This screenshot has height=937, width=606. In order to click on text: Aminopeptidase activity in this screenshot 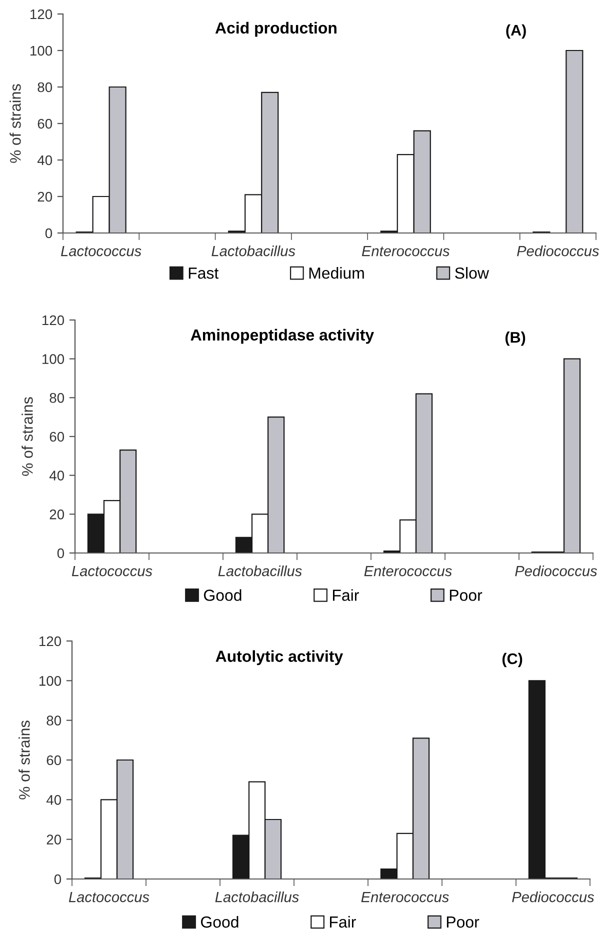, I will do `click(282, 336)`.